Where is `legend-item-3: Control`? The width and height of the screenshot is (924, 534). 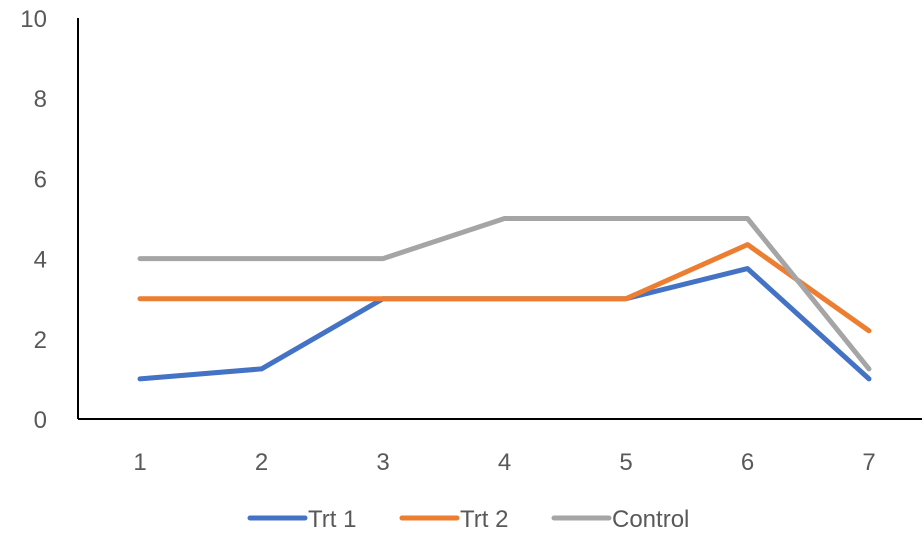
legend-item-3: Control is located at coordinates (620, 519).